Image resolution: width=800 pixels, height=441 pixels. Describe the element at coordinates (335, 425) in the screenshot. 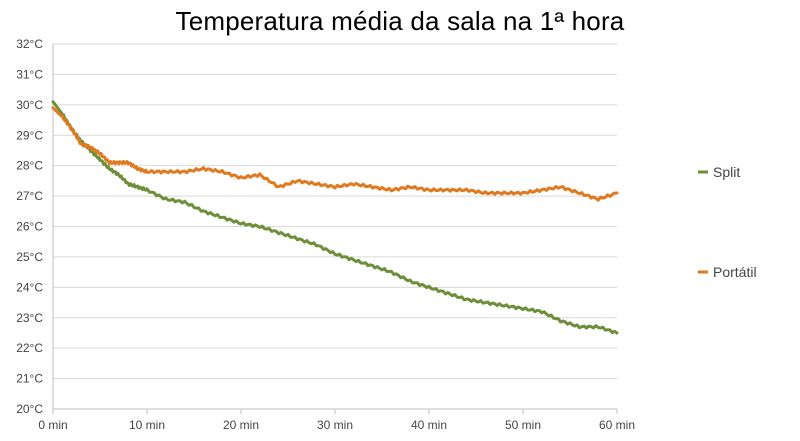

I see `x-tick-label: 30 min` at that location.